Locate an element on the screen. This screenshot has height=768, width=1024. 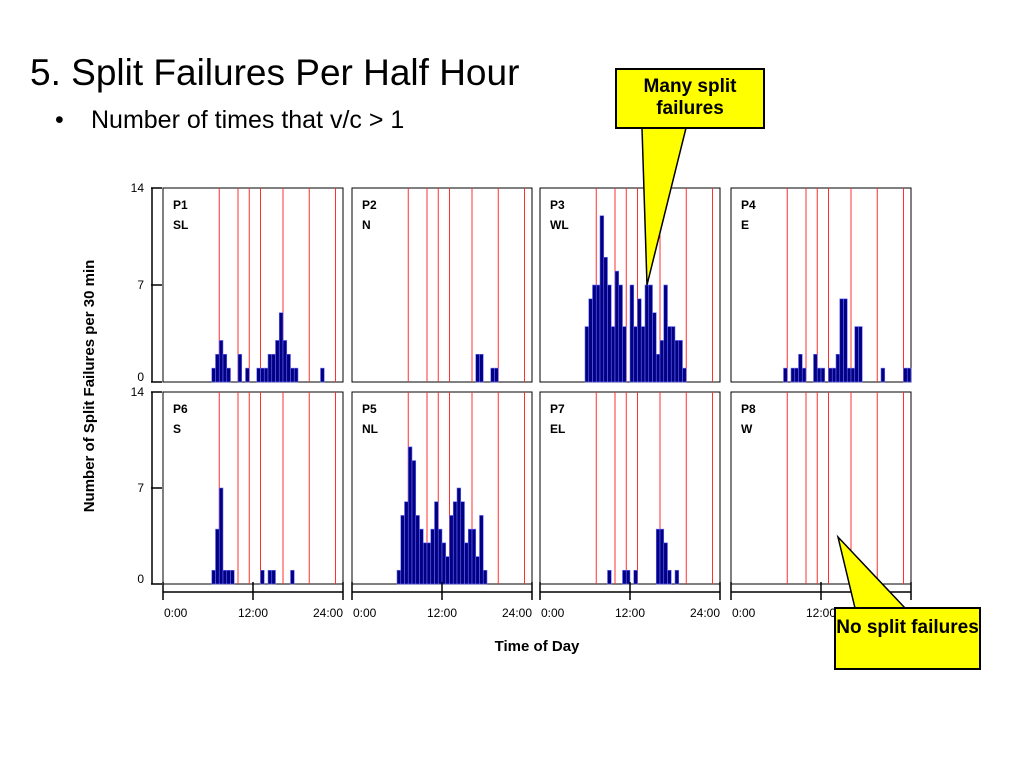
callout-pointer-many is located at coordinates (664, 206).